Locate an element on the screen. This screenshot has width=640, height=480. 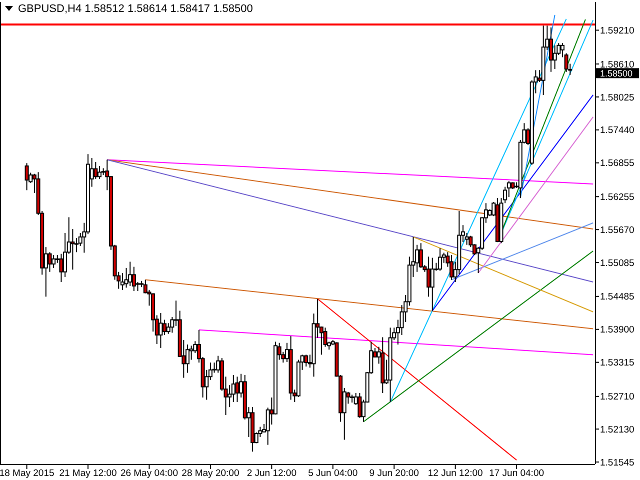
x-tick-label: 5 Jun 04:00 is located at coordinates (333, 473).